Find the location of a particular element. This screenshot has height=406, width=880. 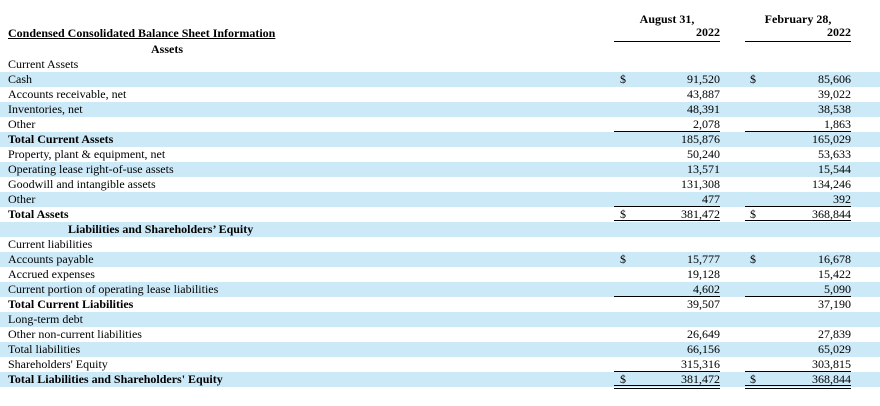

value-feb-2022: 303,815 is located at coordinates (831, 364).